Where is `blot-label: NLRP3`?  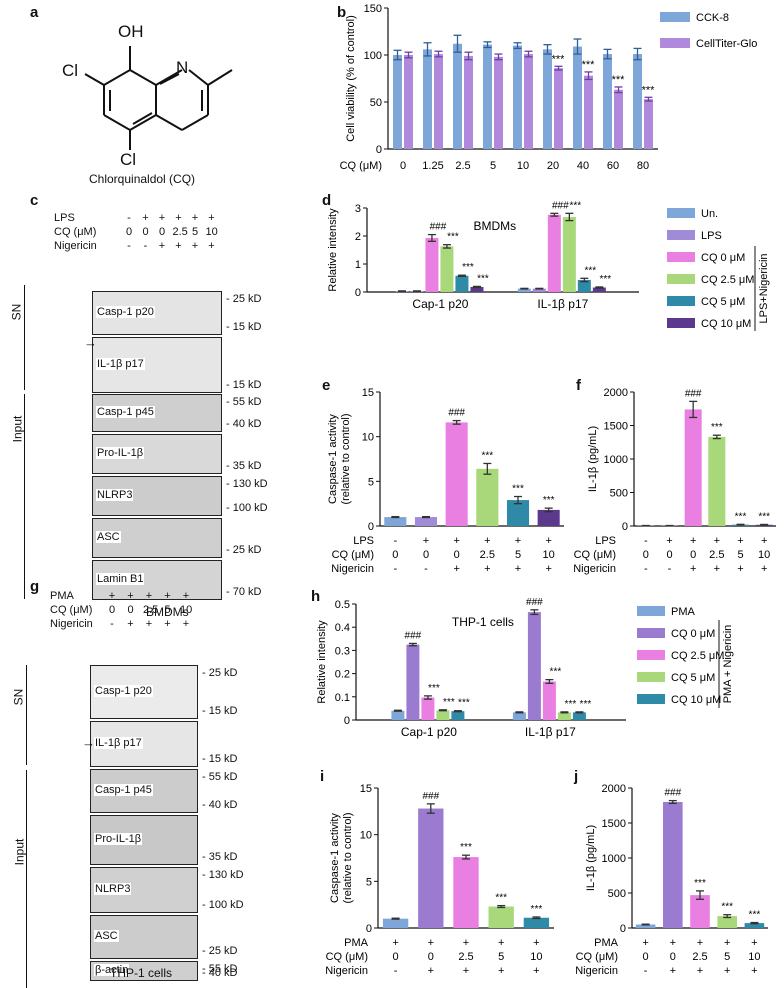 blot-label: NLRP3 is located at coordinates (113, 889).